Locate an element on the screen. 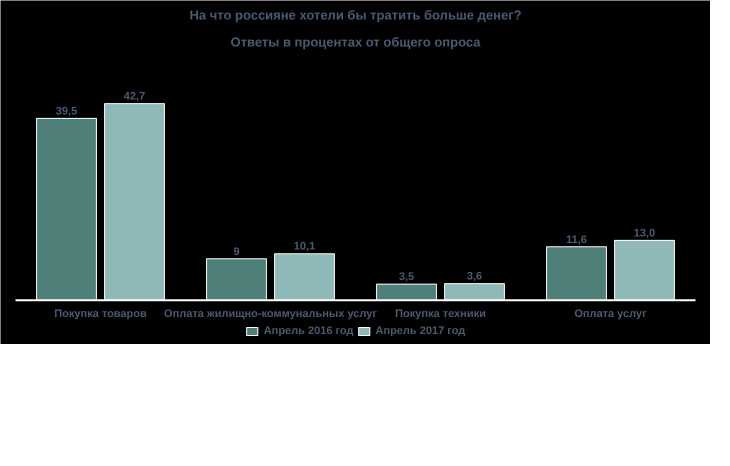 The image size is (730, 466). legend-label: Апрель 2016 год is located at coordinates (309, 331).